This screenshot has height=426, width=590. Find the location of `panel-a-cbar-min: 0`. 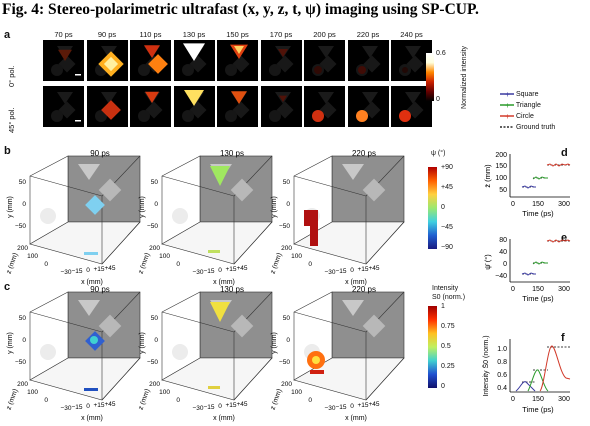

panel-a-cbar-min: 0 is located at coordinates (438, 99).